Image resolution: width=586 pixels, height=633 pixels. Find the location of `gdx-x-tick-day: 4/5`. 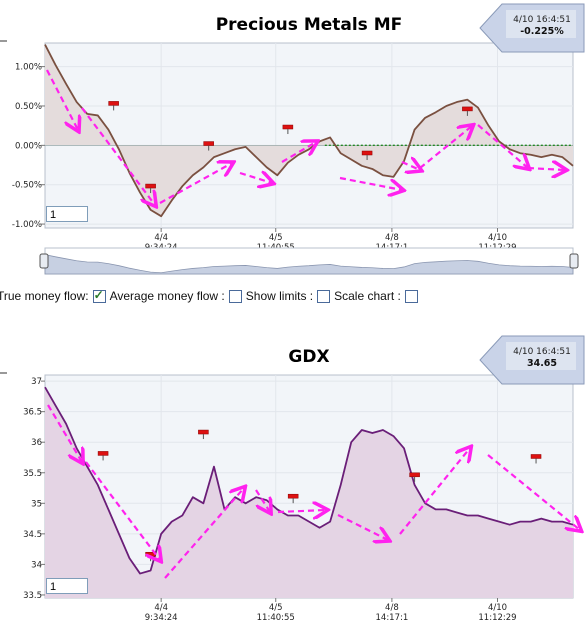

gdx-x-tick-day: 4/5 is located at coordinates (276, 608).